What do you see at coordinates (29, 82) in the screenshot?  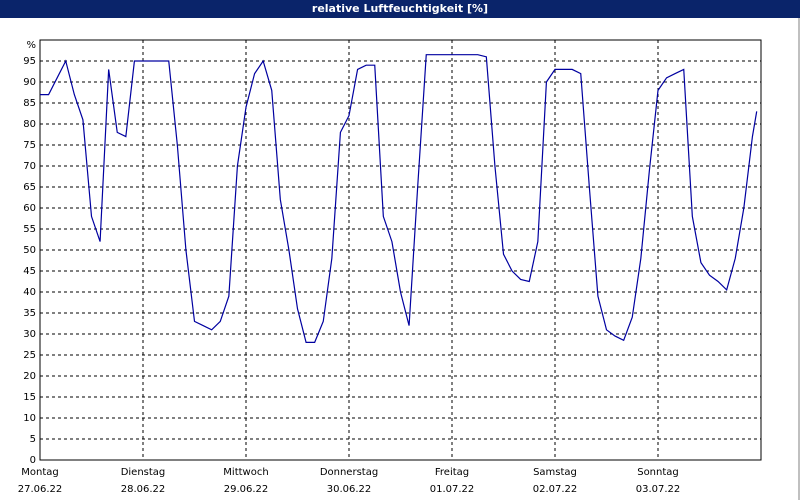 I see `y-tick-label: 90` at bounding box center [29, 82].